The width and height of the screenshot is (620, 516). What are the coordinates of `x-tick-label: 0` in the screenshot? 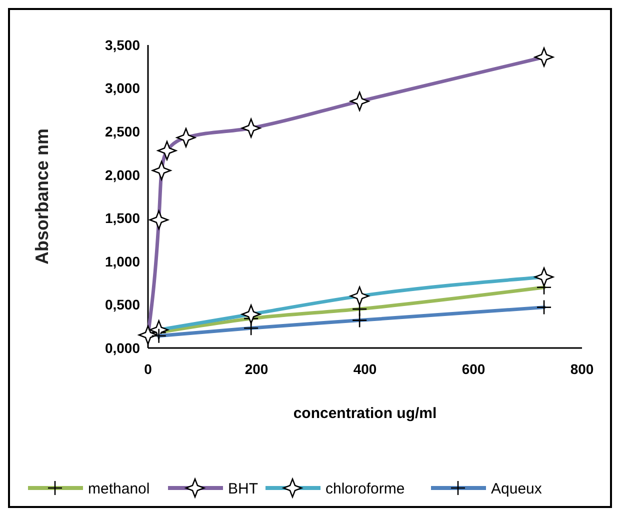 It's located at (148, 369).